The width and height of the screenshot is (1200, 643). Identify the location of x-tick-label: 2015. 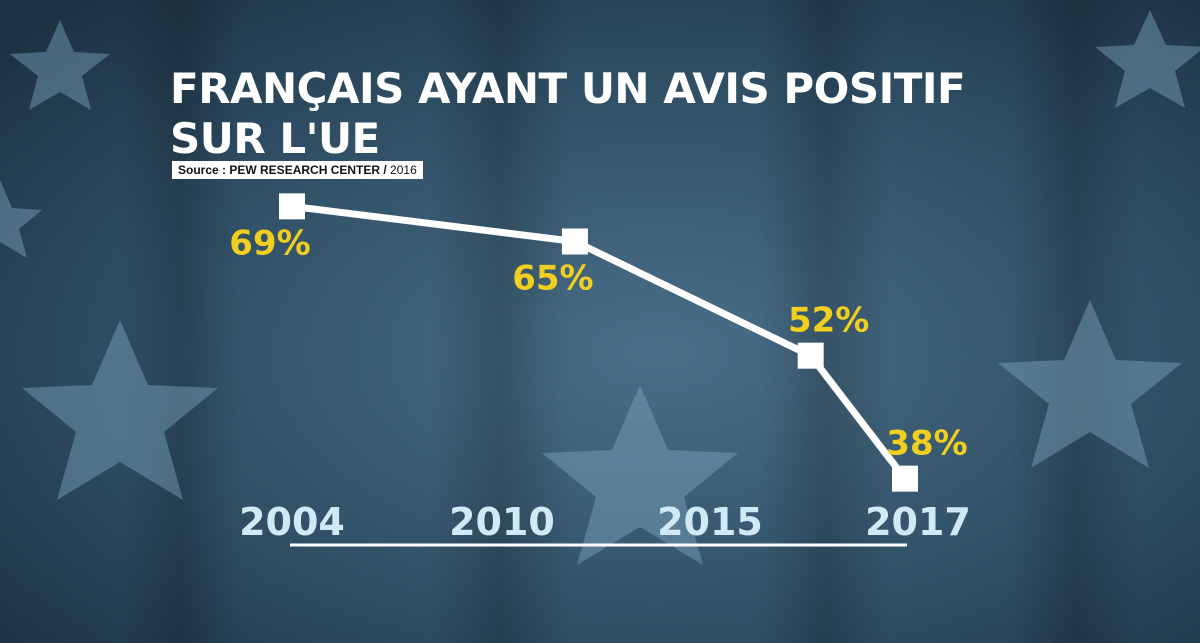
(710, 522).